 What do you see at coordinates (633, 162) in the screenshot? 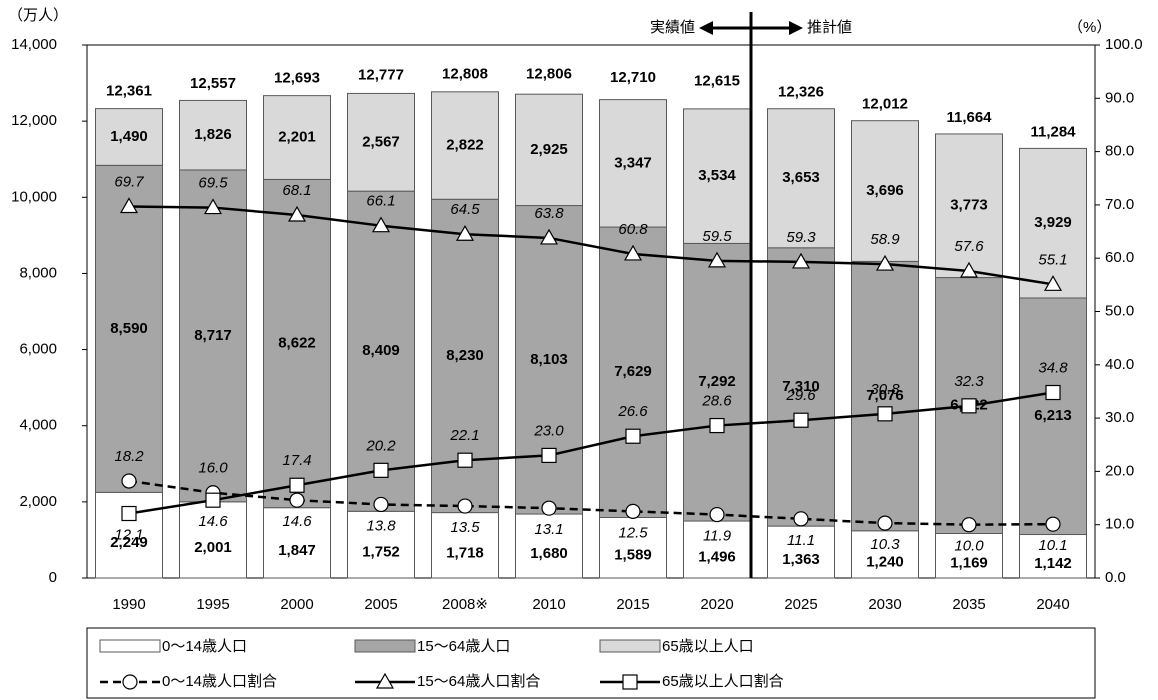
I see `bar-value-label: 3,347` at bounding box center [633, 162].